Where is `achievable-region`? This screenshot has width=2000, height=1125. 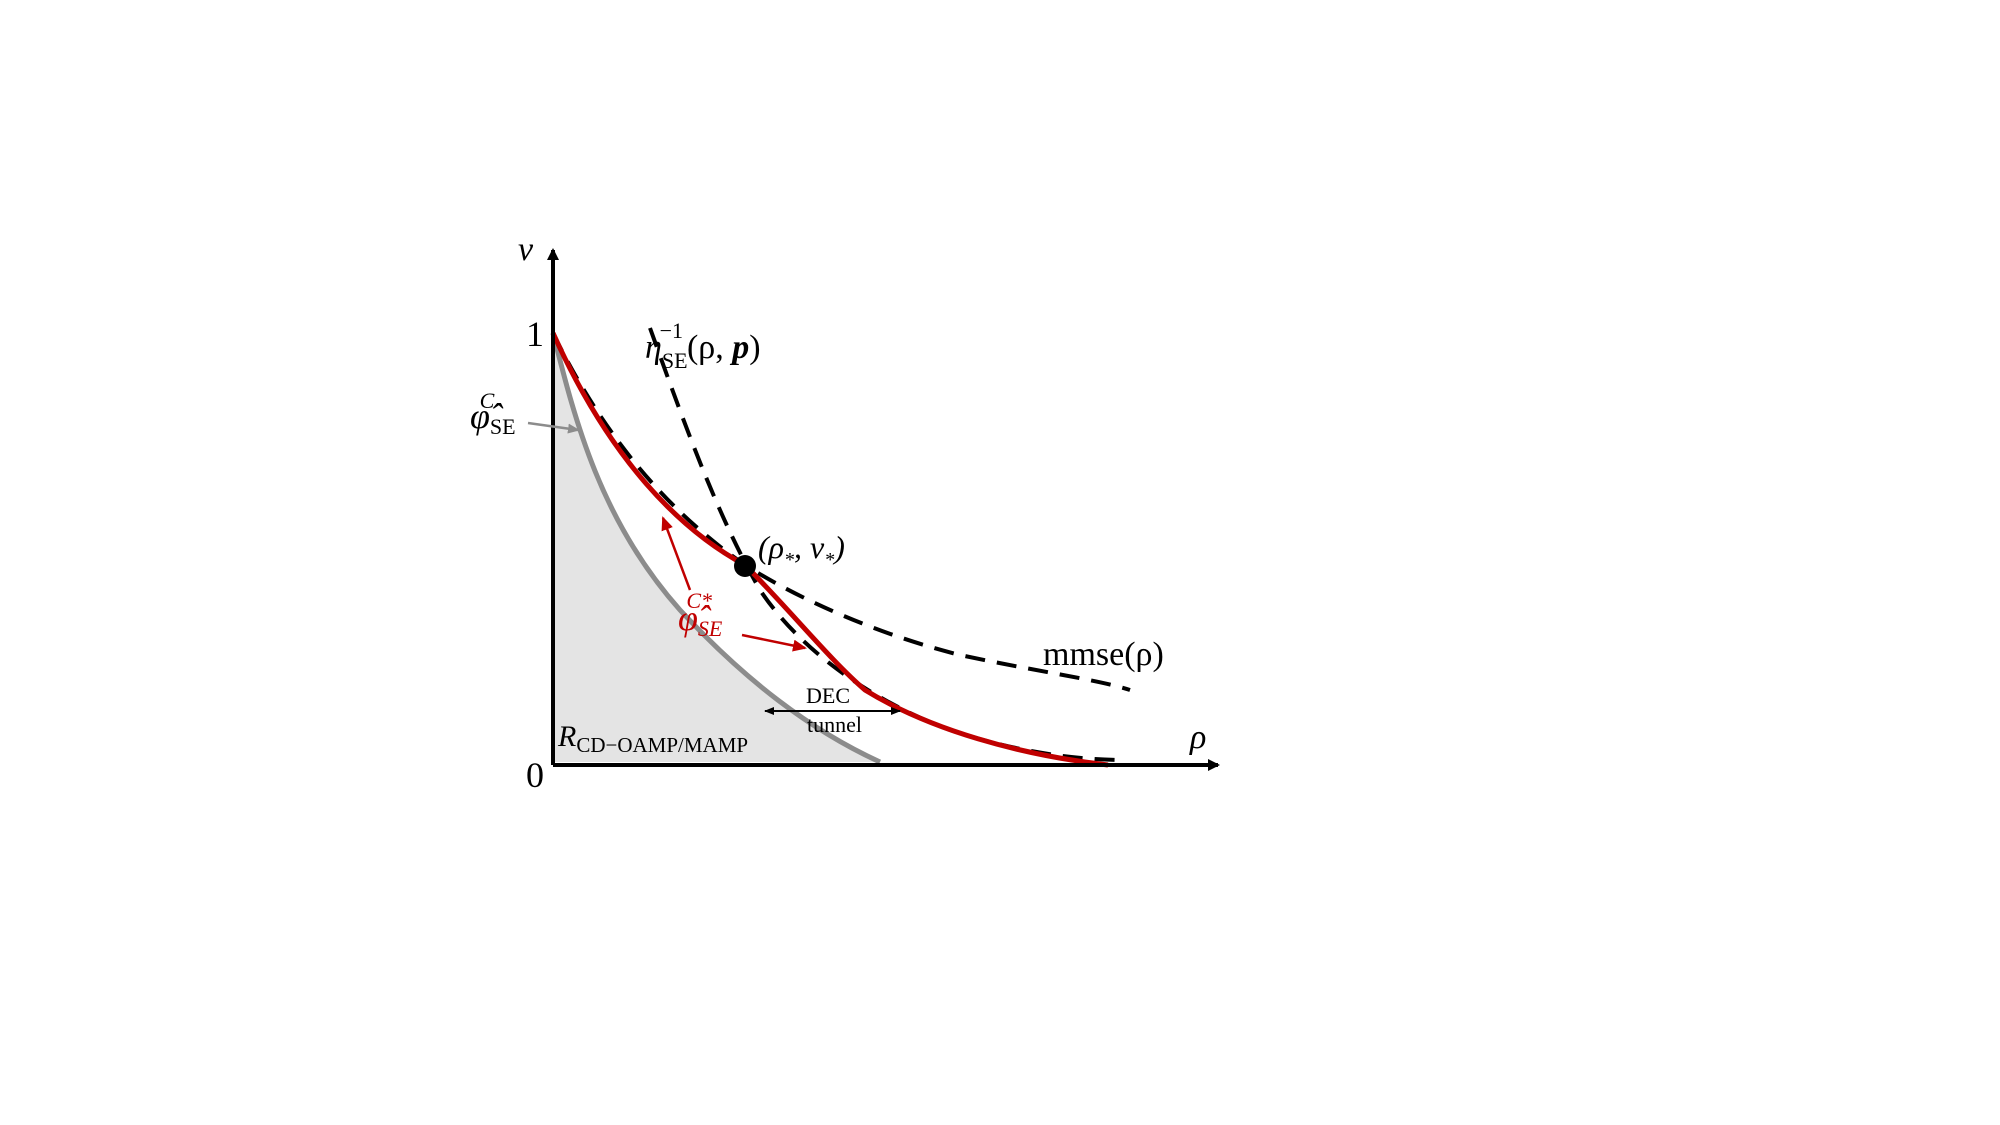 achievable-region is located at coordinates (716, 547).